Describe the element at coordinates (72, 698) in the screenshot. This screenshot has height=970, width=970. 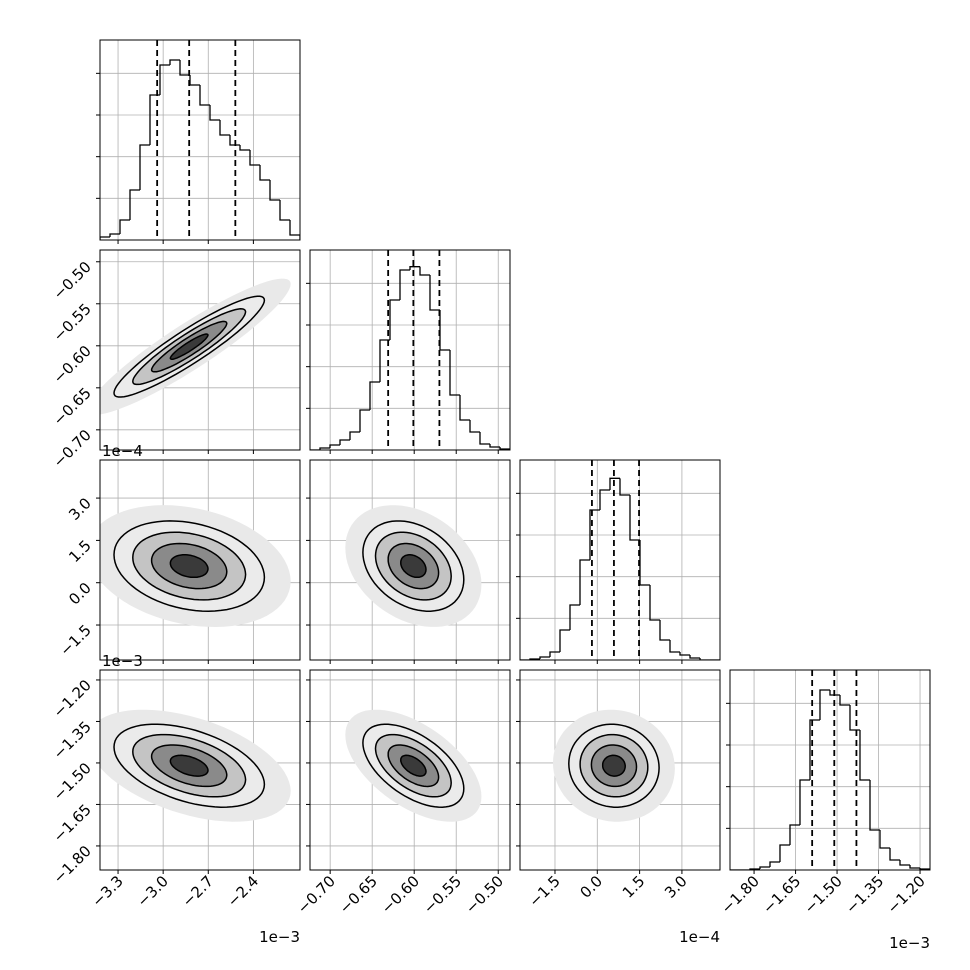
I see `y-tick-label: −1.20` at that location.